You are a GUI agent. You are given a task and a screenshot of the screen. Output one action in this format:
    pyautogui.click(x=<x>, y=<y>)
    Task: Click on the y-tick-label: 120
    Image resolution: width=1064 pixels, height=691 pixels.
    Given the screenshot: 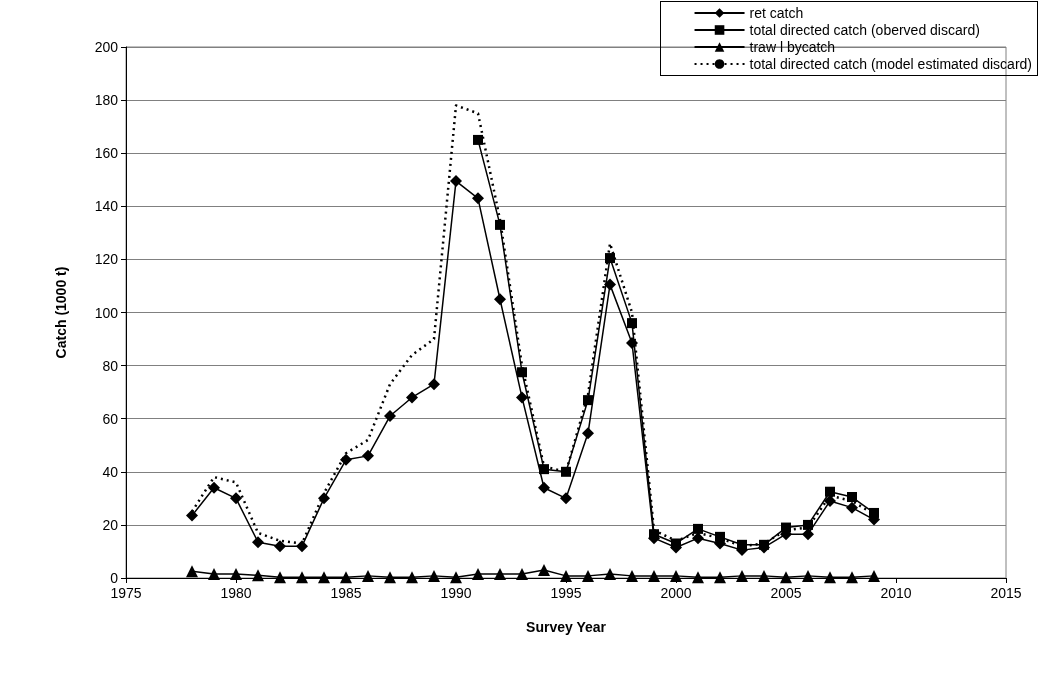 What is the action you would take?
    pyautogui.click(x=106, y=259)
    